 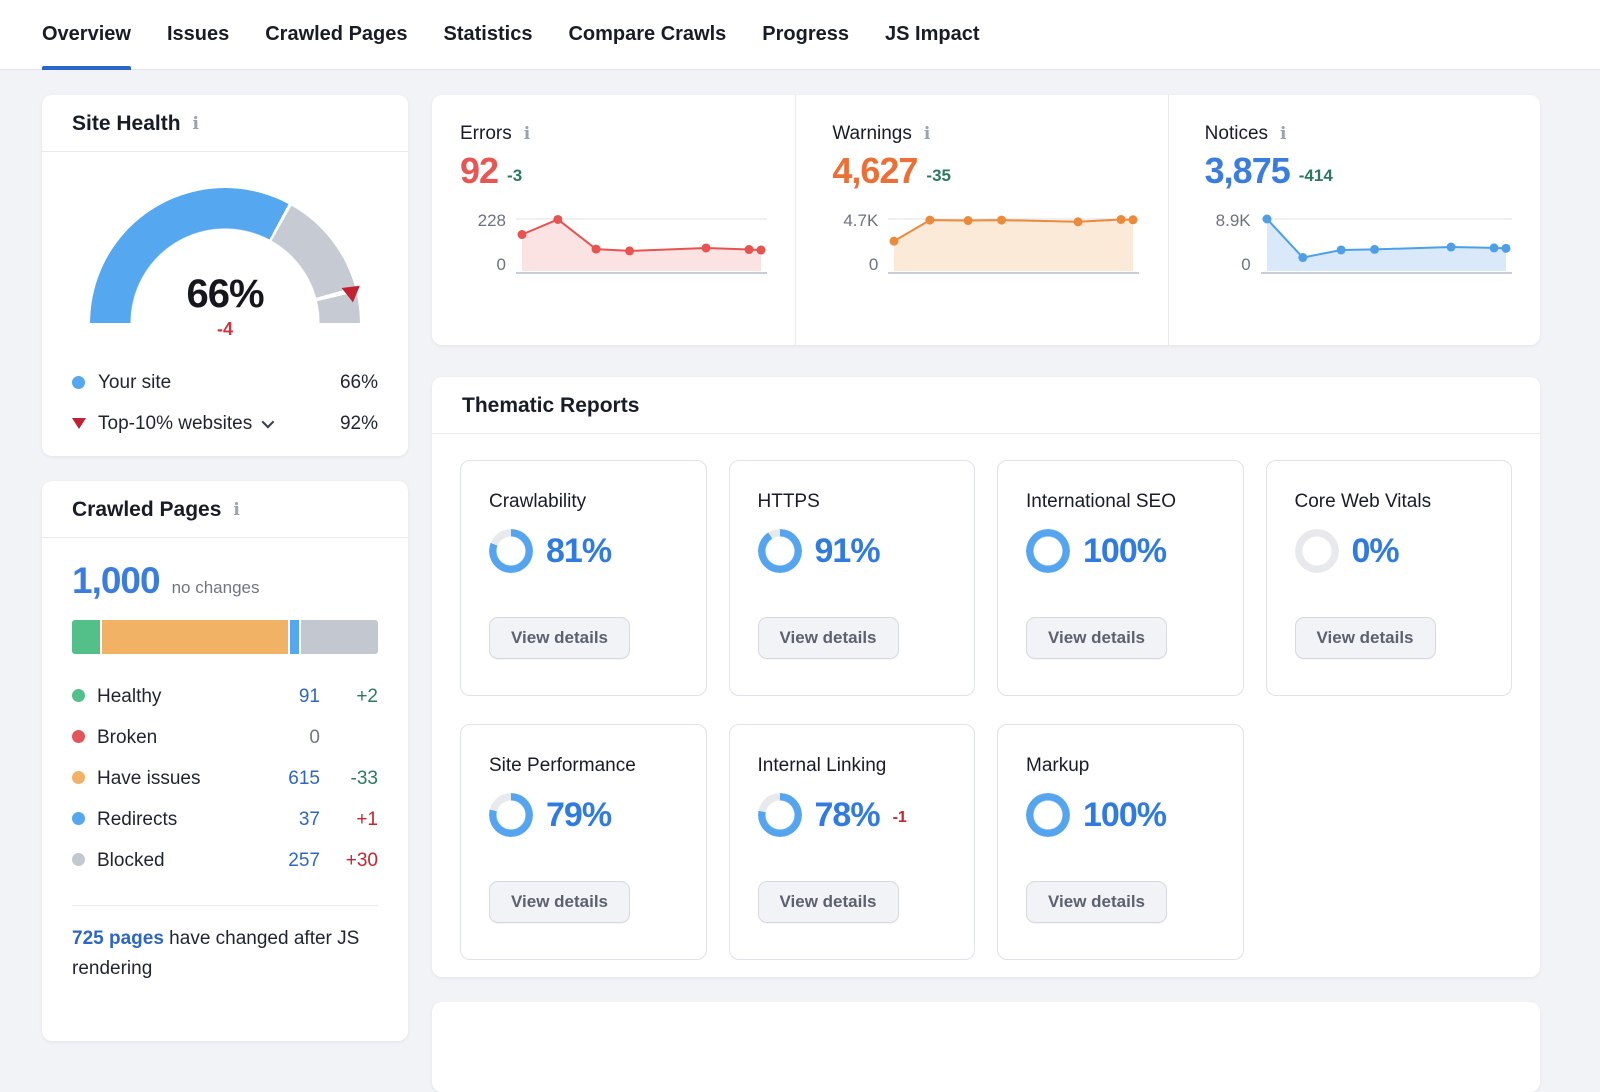 What do you see at coordinates (981, 220) in the screenshot?
I see `warnings-section: Warnings i 4,627 -35 4.7K 0` at bounding box center [981, 220].